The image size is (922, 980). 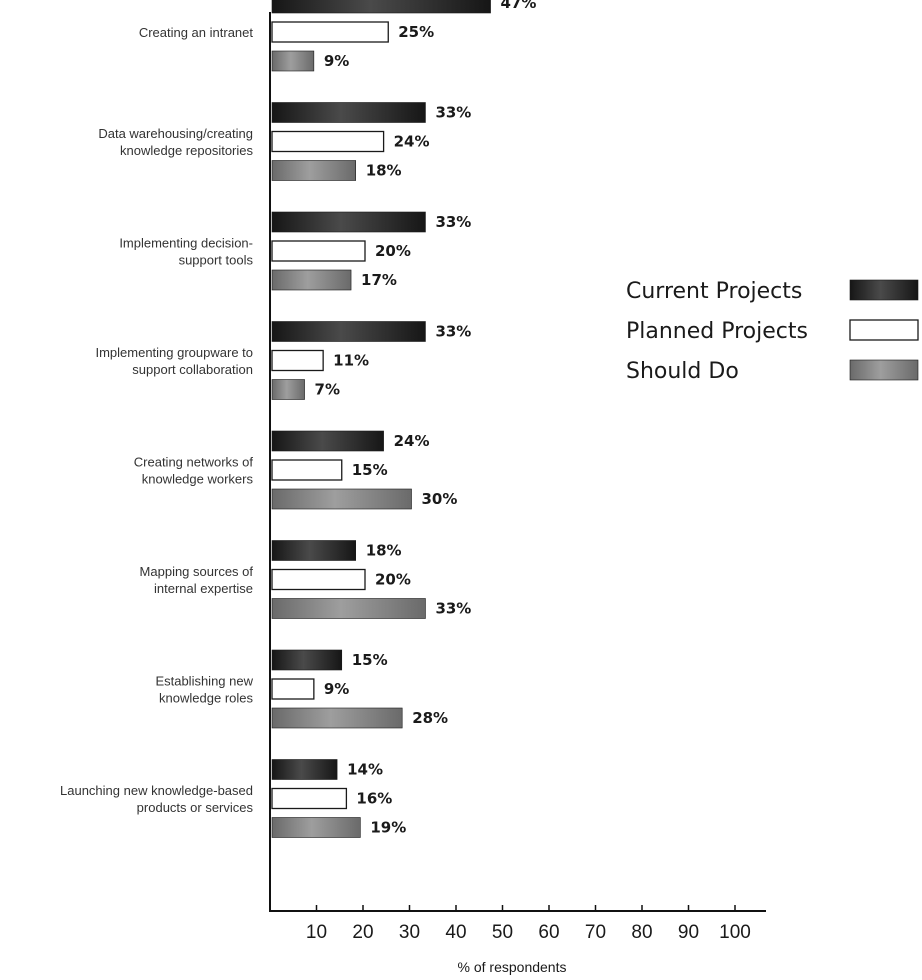 What do you see at coordinates (186, 150) in the screenshot?
I see `category-label: knowledge repositories` at bounding box center [186, 150].